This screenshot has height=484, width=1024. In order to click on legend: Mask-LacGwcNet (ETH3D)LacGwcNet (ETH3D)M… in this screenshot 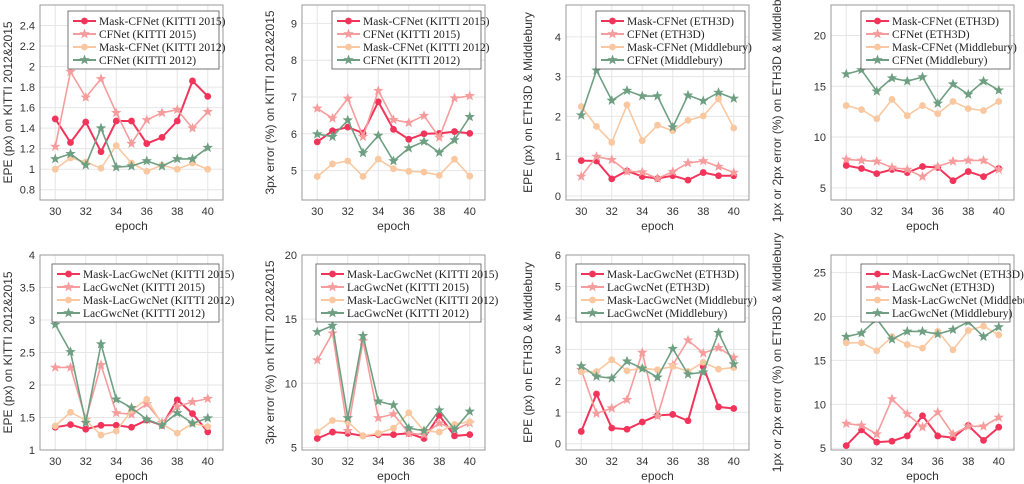, I will do `click(666, 293)`.